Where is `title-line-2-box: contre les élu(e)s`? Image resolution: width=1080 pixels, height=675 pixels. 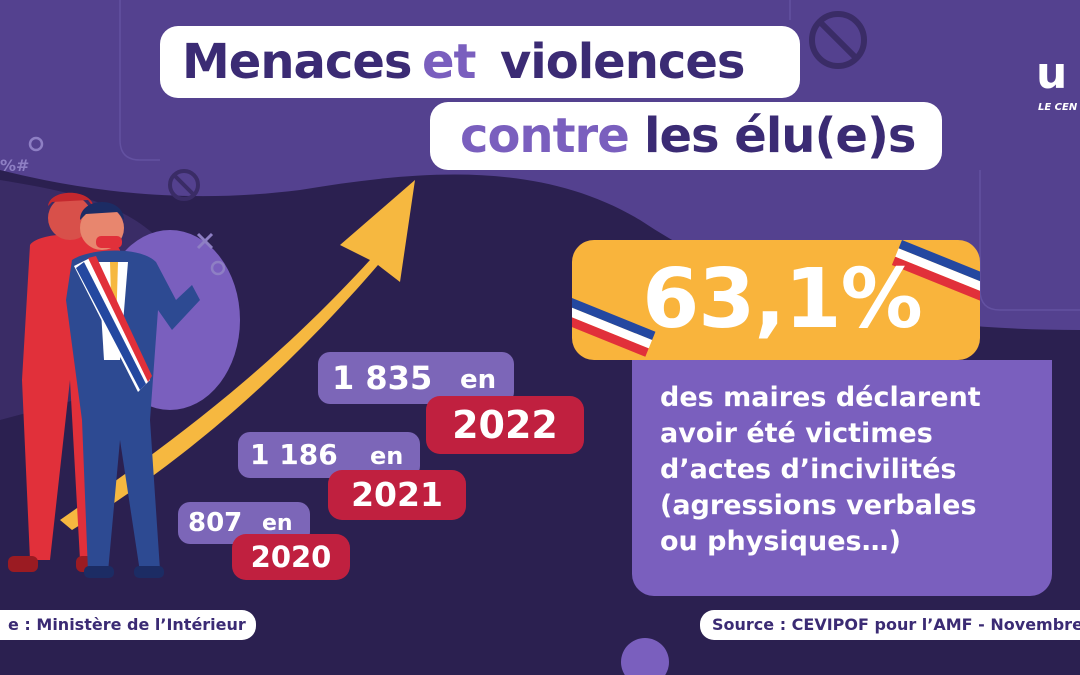 title-line-2-box: contre les élu(e)s is located at coordinates (686, 136).